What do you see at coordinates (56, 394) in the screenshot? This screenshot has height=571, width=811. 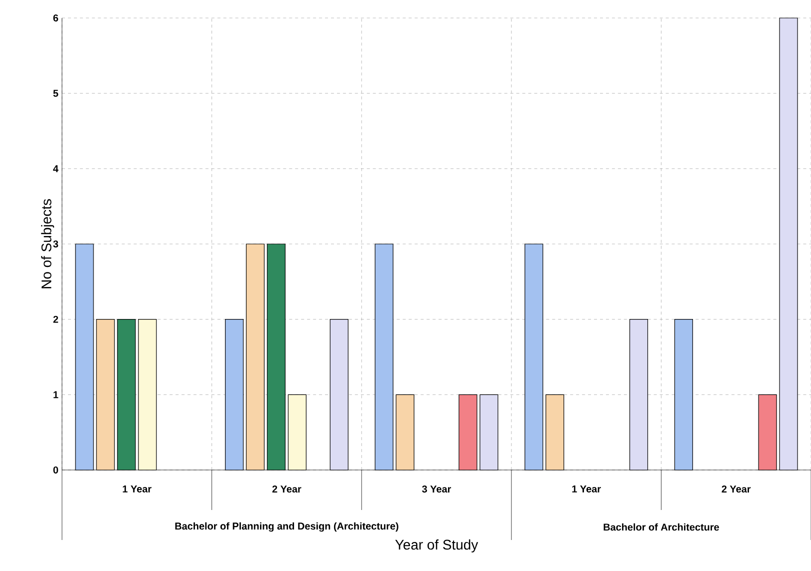 I see `y-tick-label: 1` at bounding box center [56, 394].